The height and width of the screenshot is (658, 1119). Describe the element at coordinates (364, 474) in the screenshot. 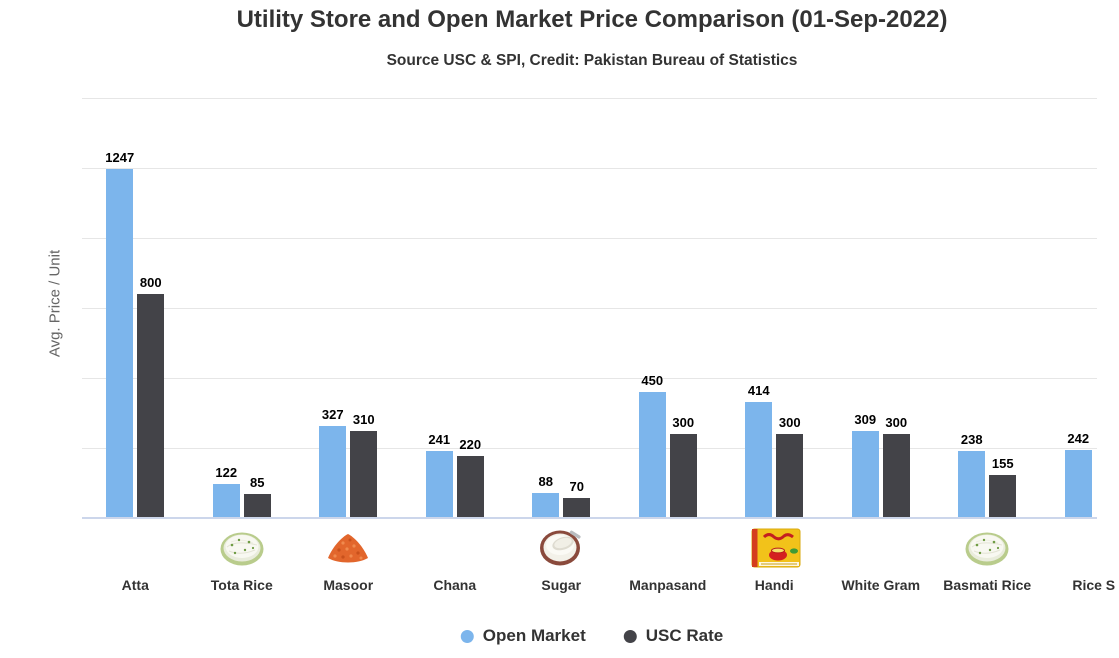

I see `bar-usc-rate-masoor` at that location.